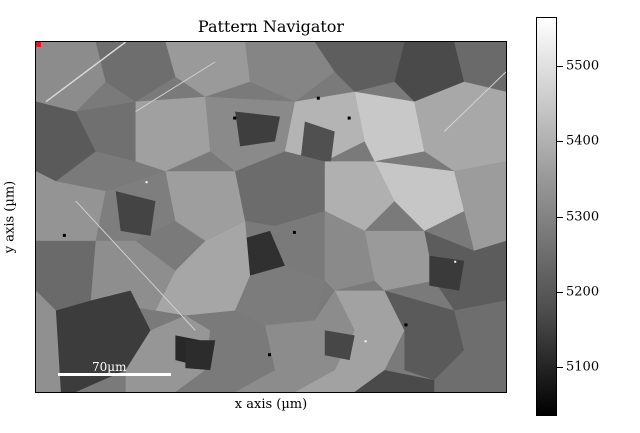  What do you see at coordinates (271, 404) in the screenshot?
I see `x-axis-label: x axis (µm)` at bounding box center [271, 404].